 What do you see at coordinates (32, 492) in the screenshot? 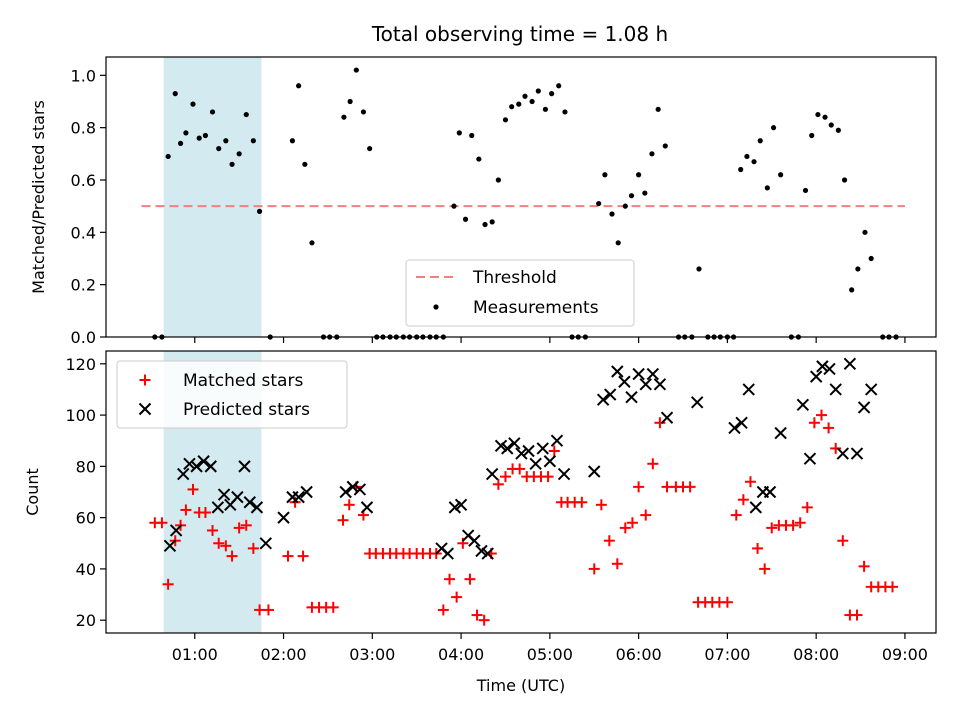
I see `bottom-y-axis-label: Count` at bounding box center [32, 492].